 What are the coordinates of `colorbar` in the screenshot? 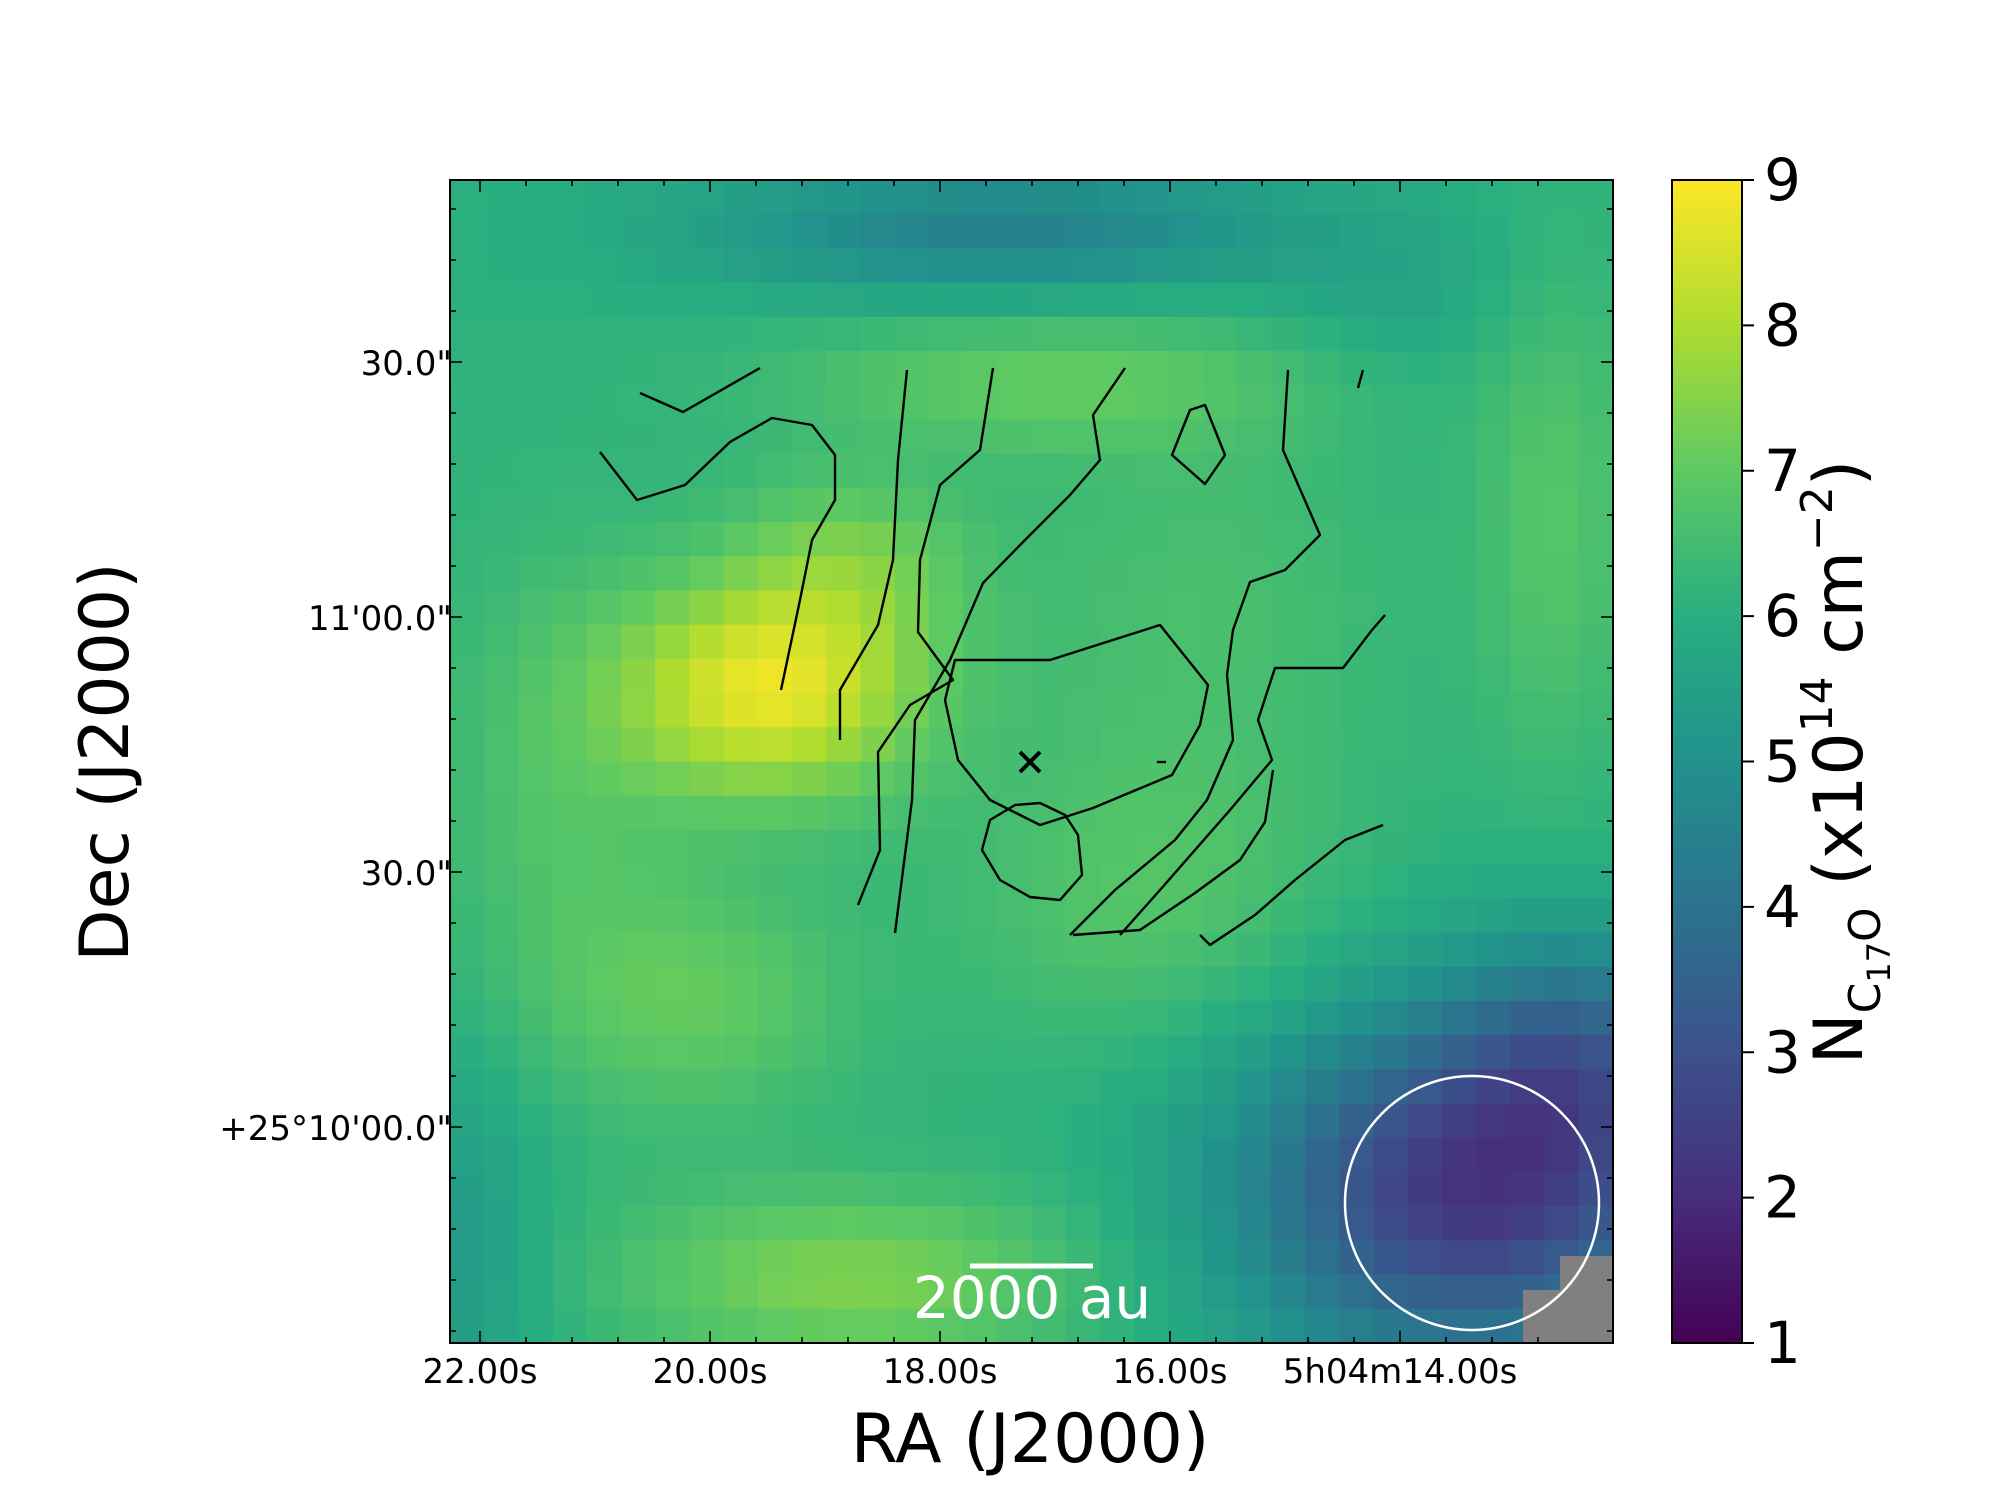 It's located at (1707, 761).